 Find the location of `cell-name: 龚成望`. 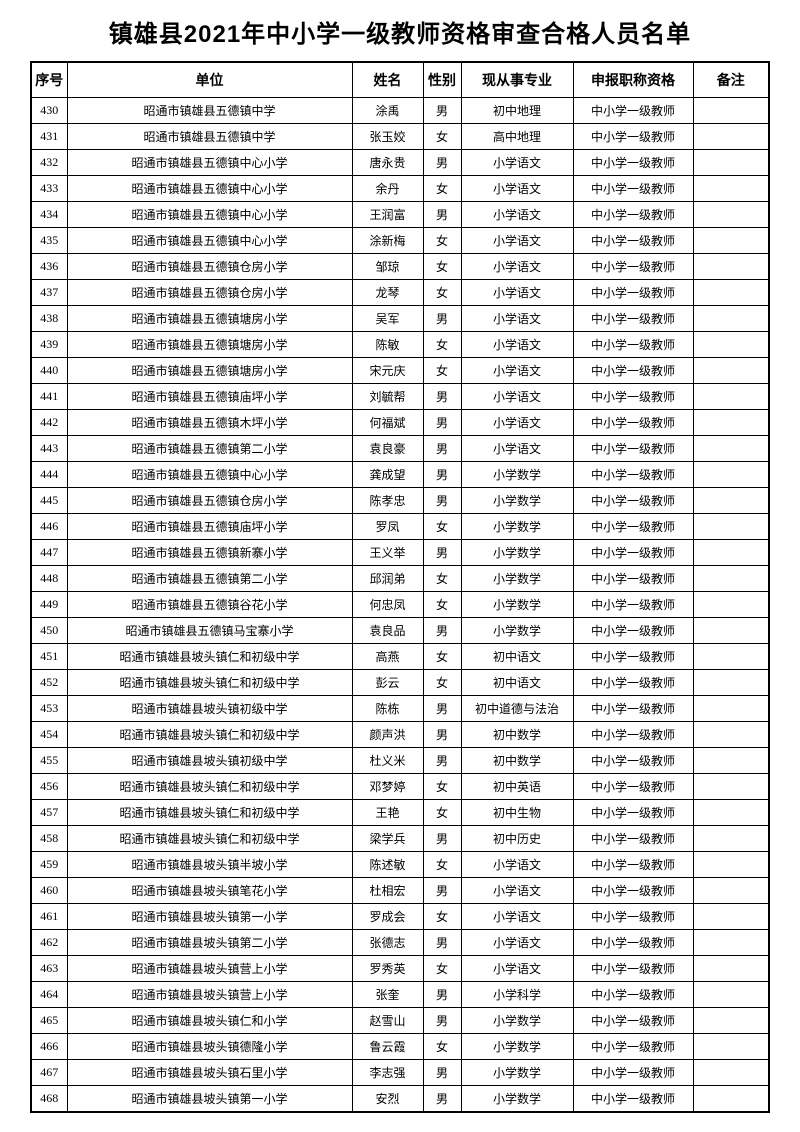

cell-name: 龚成望 is located at coordinates (387, 474).